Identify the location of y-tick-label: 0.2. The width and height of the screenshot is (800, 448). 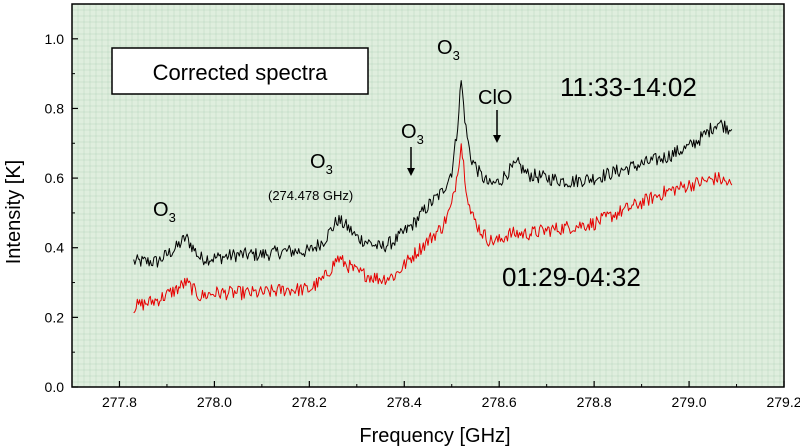
(55, 317).